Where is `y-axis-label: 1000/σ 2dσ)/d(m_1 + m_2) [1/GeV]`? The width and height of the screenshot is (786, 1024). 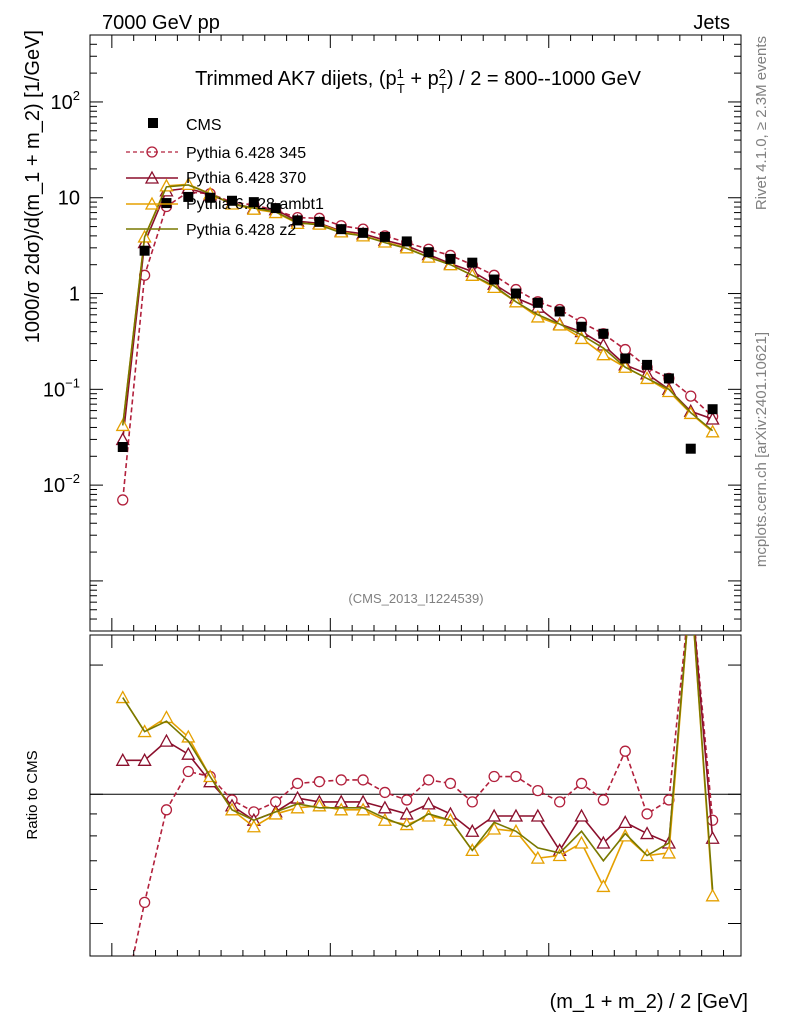
y-axis-label: 1000/σ 2dσ)/d(m_1 + m_2) [1/GeV] is located at coordinates (33, 186).